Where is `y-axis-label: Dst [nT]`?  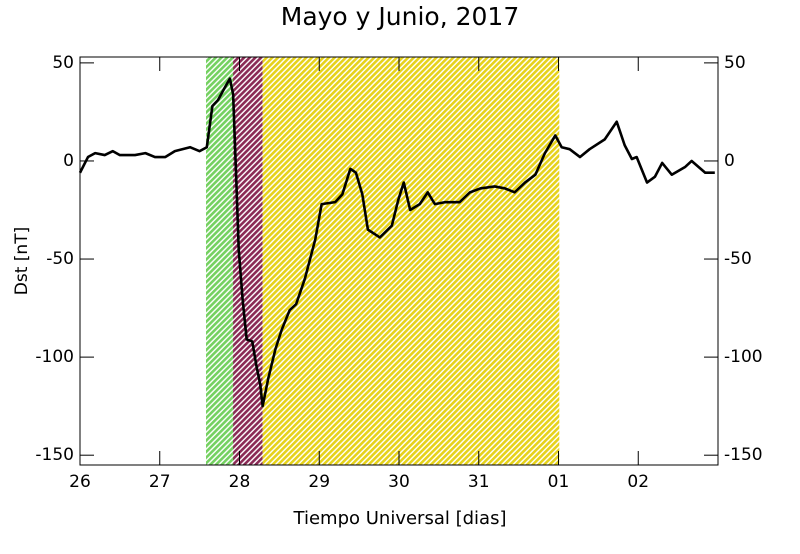 y-axis-label: Dst [nT] is located at coordinates (22, 261).